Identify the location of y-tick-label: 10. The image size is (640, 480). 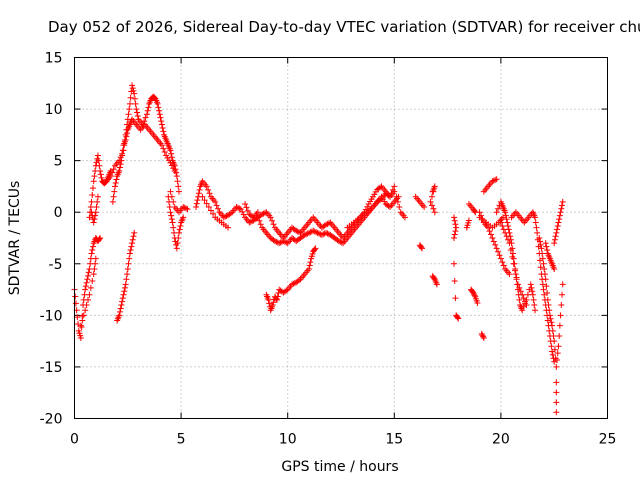
(54, 110).